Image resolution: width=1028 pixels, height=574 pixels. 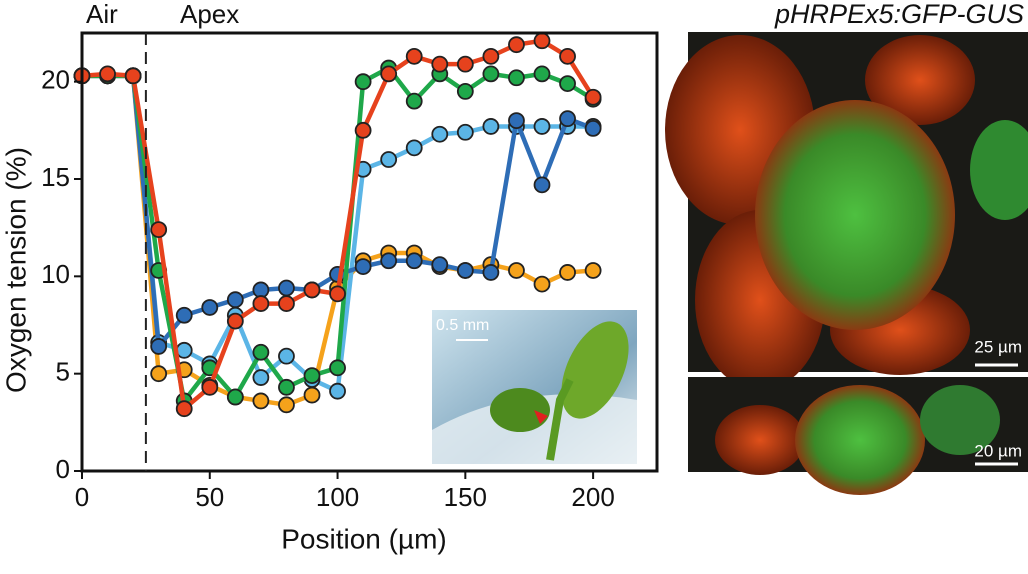 I want to click on annotation: Apex, so click(x=209, y=14).